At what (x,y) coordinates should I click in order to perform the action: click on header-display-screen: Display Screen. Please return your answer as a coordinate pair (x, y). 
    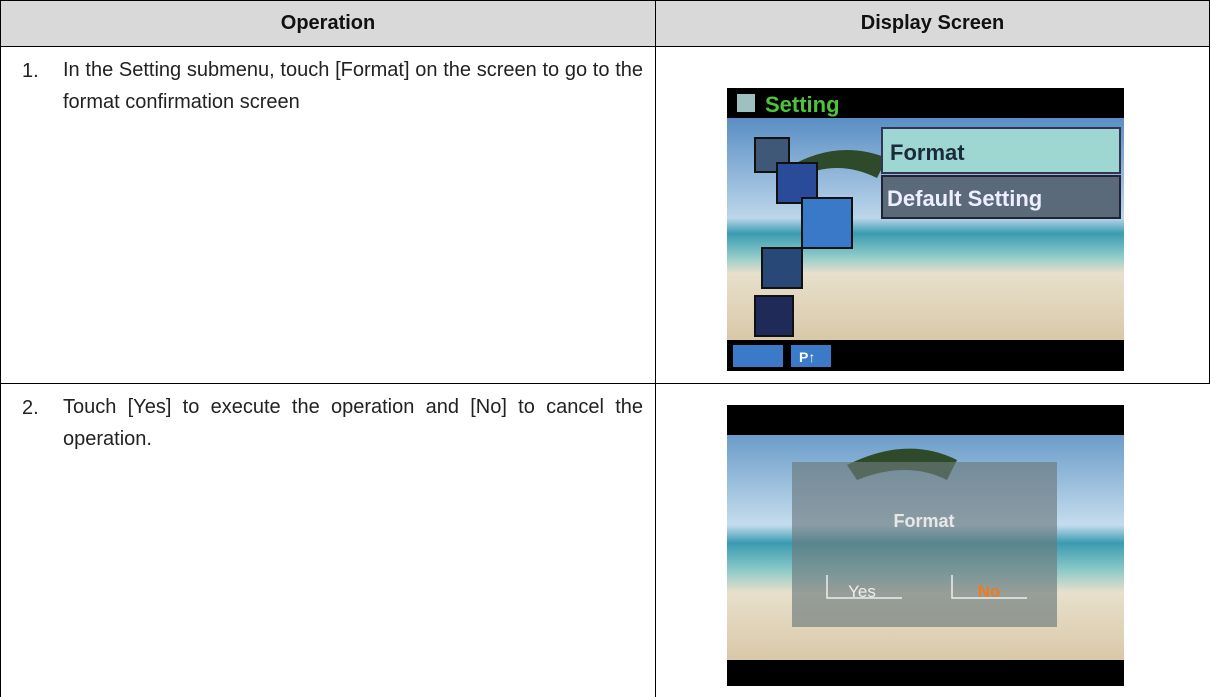
    Looking at the image, I should click on (932, 23).